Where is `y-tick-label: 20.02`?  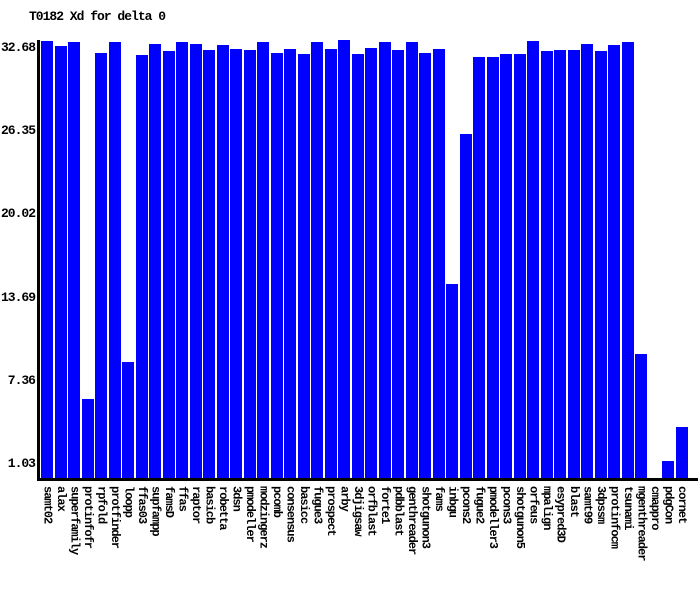 y-tick-label: 20.02 is located at coordinates (18, 214).